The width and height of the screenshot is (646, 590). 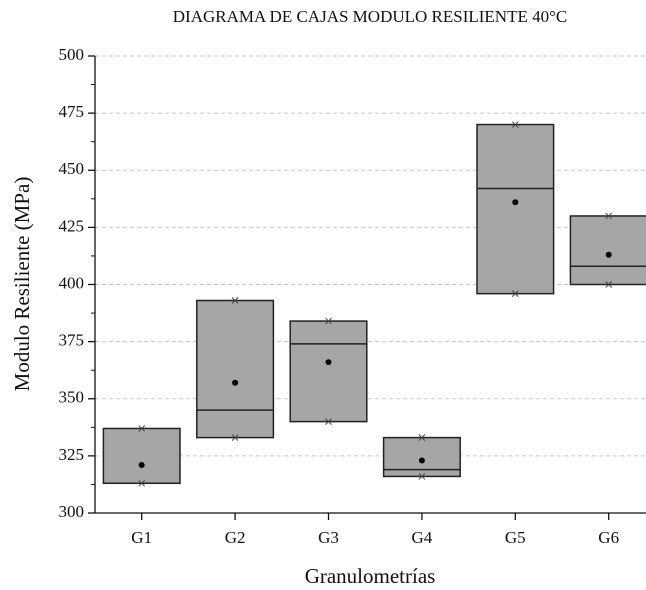 I want to click on x-tick-label: G1, so click(x=141, y=537).